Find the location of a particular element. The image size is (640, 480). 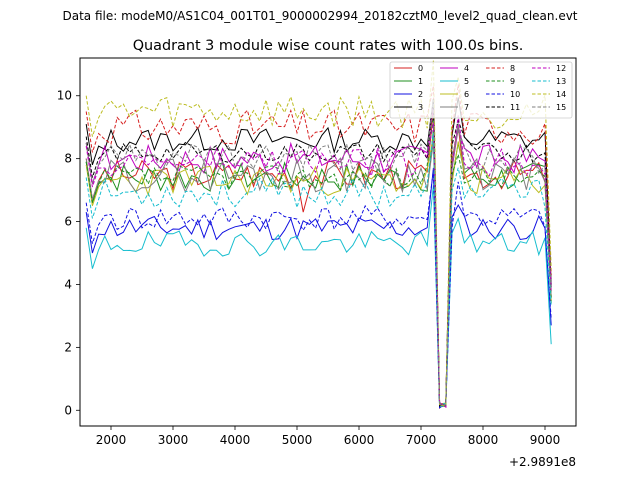

legend-label-10: 10 is located at coordinates (515, 94).